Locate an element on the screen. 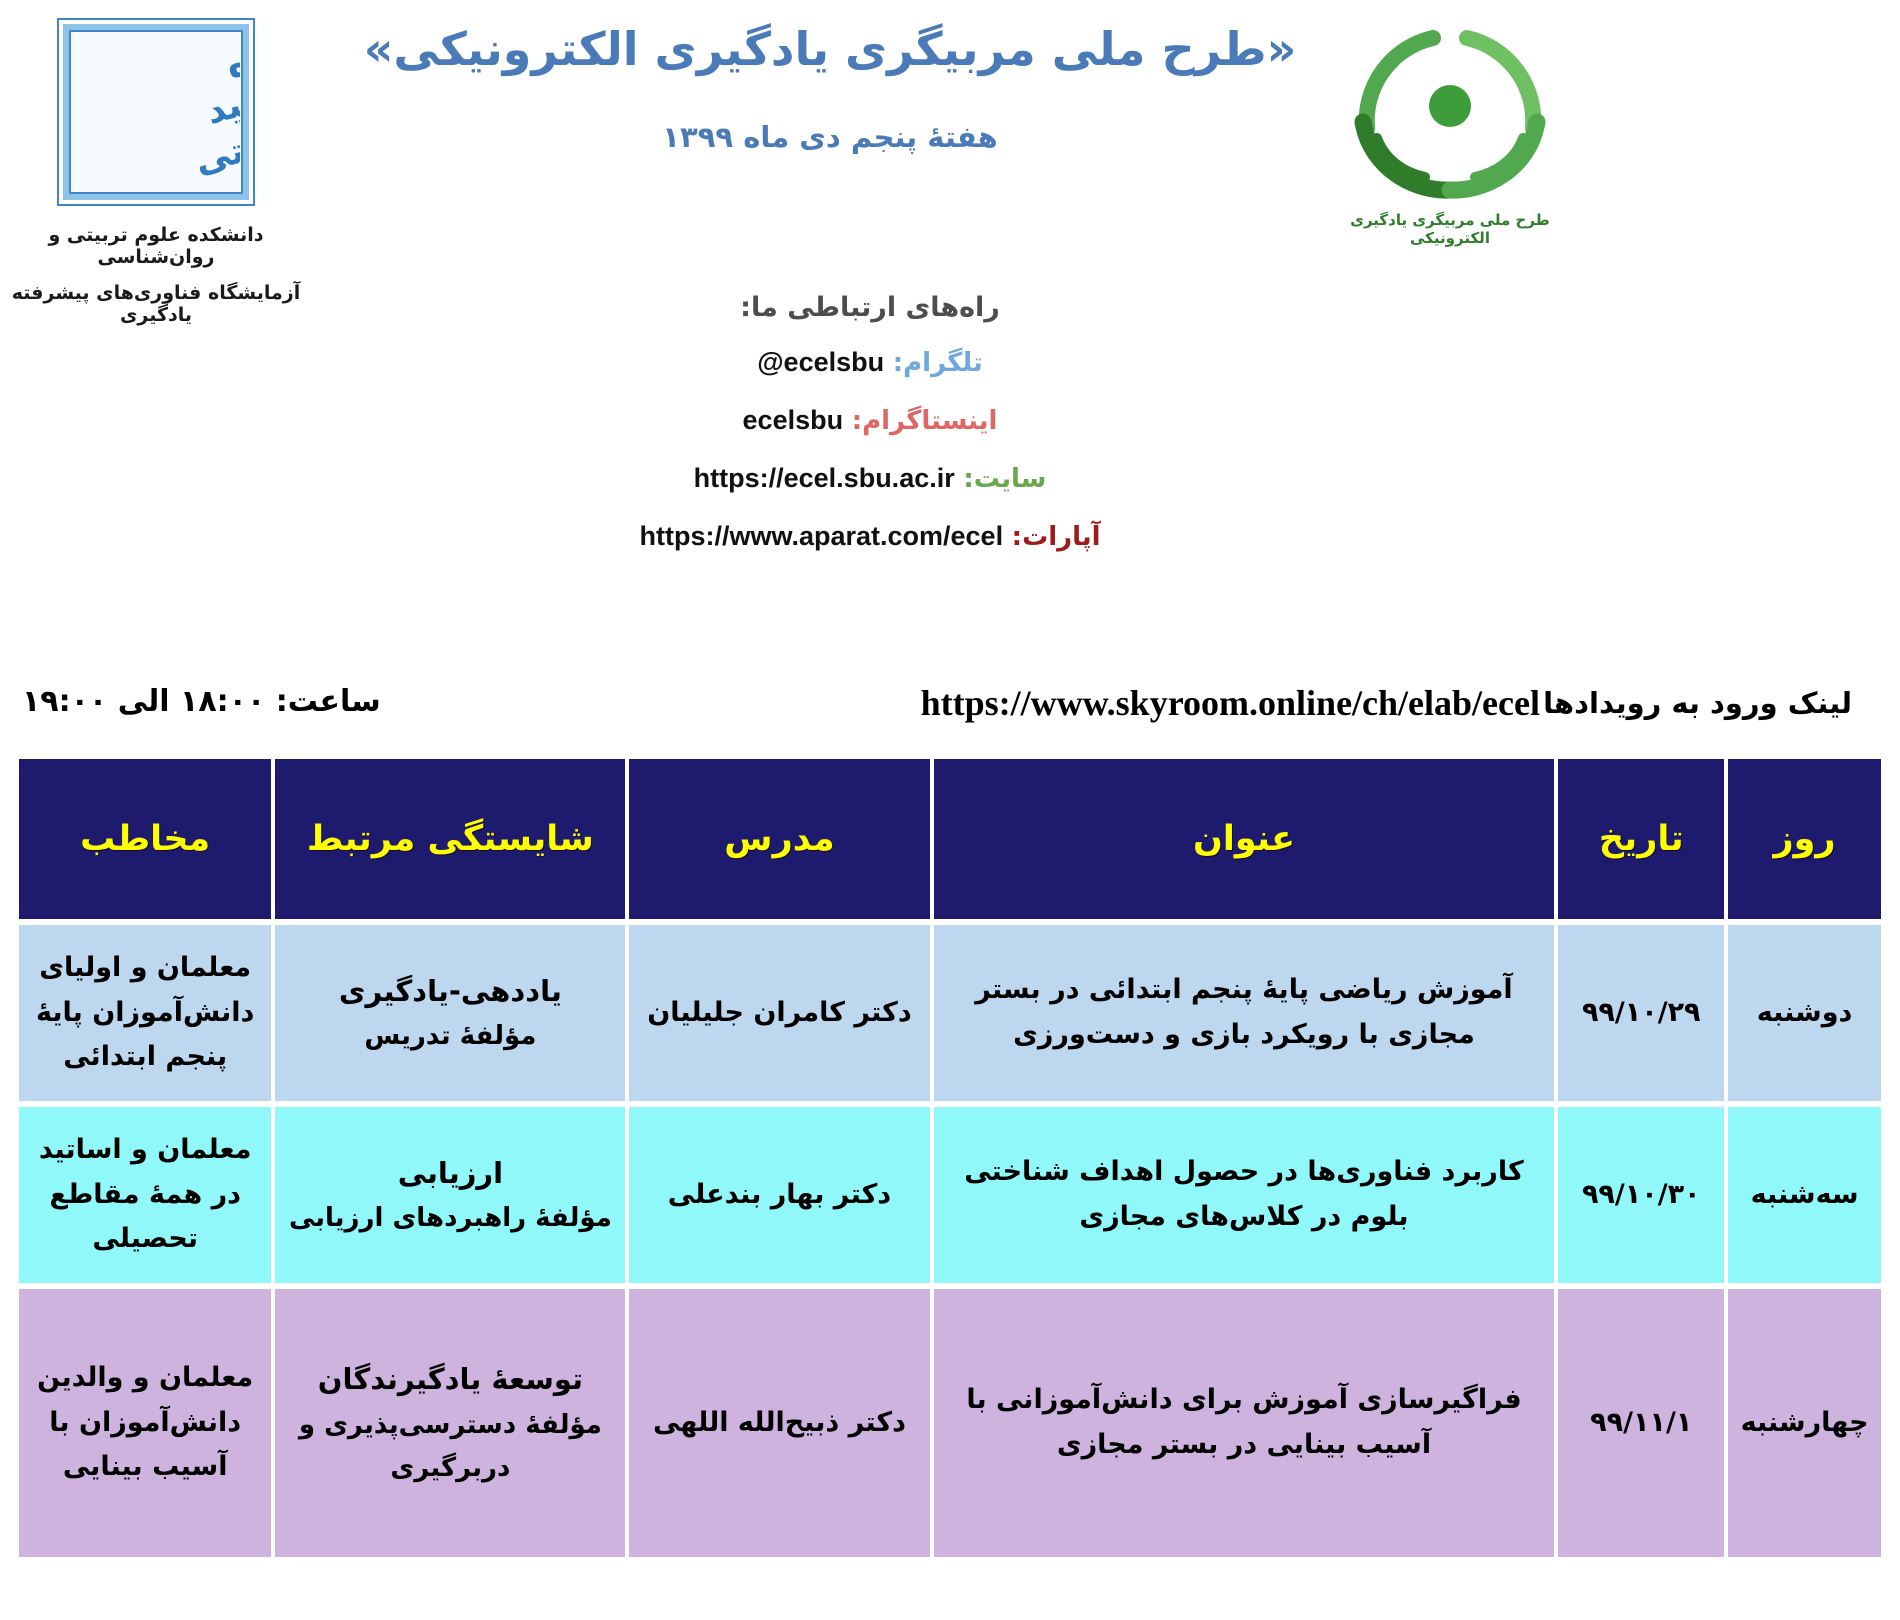  contact-heading: راه‌های ارتباطی ما: is located at coordinates (870, 307).